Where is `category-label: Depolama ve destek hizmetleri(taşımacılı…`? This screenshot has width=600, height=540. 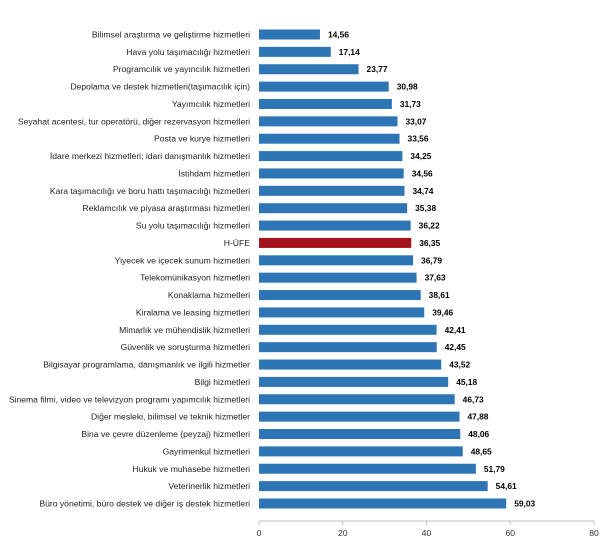 category-label: Depolama ve destek hizmetleri(taşımacılı… is located at coordinates (160, 87).